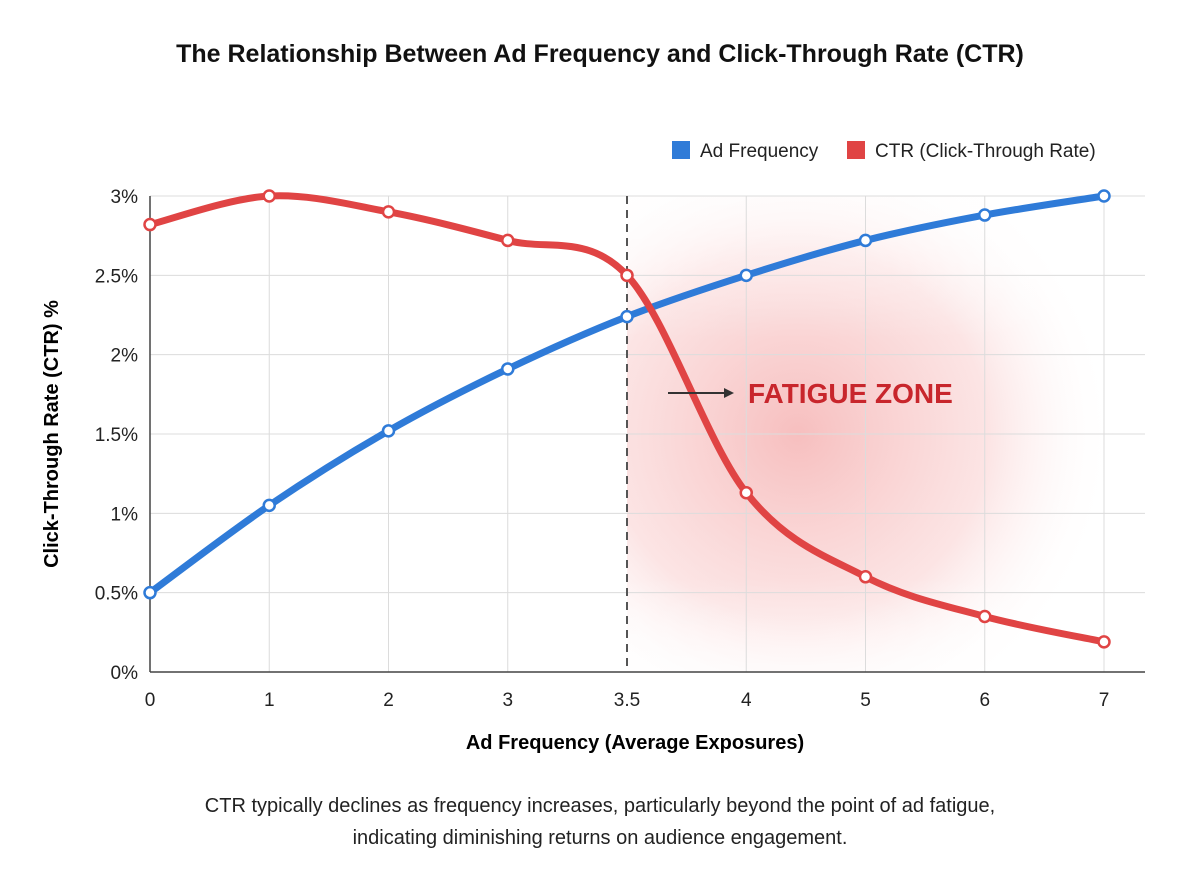  I want to click on y-tick-label: 0.5%, so click(116, 594).